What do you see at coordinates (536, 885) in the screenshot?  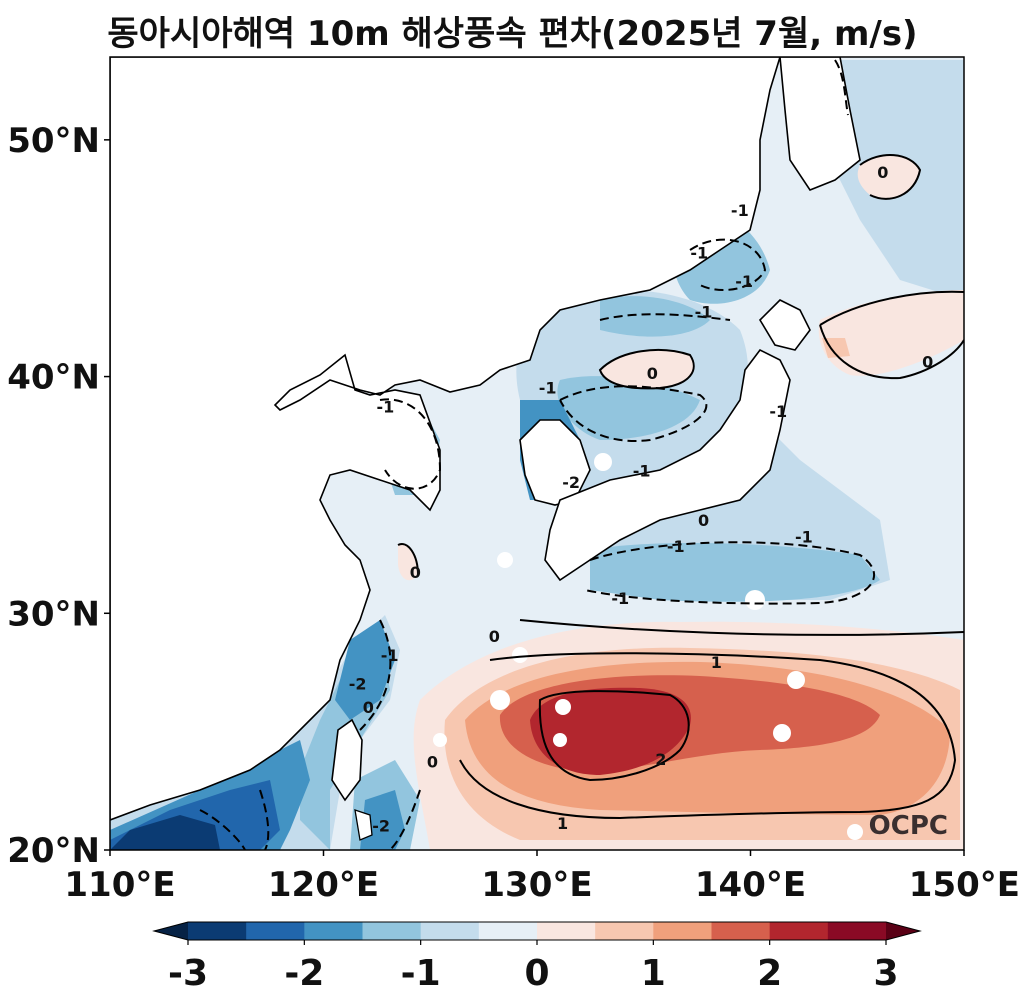 I see `lon-tick-label: 130°E` at bounding box center [536, 885].